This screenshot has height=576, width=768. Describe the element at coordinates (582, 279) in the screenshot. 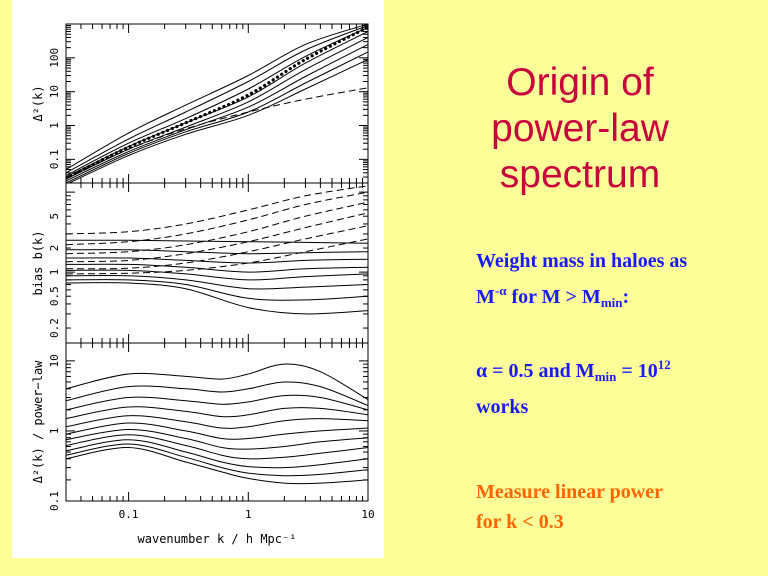

I see `weight-text-pre: Weight mass in haloes as M` at that location.